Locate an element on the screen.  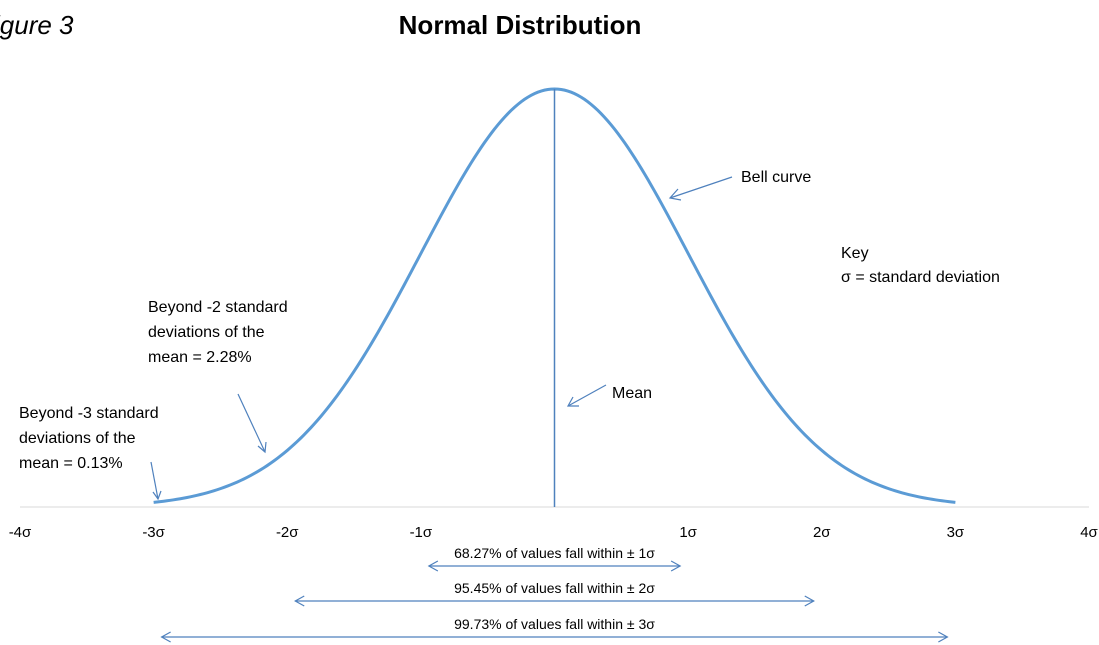
beyond-3-line-1: Beyond -3 standard is located at coordinates (89, 413).